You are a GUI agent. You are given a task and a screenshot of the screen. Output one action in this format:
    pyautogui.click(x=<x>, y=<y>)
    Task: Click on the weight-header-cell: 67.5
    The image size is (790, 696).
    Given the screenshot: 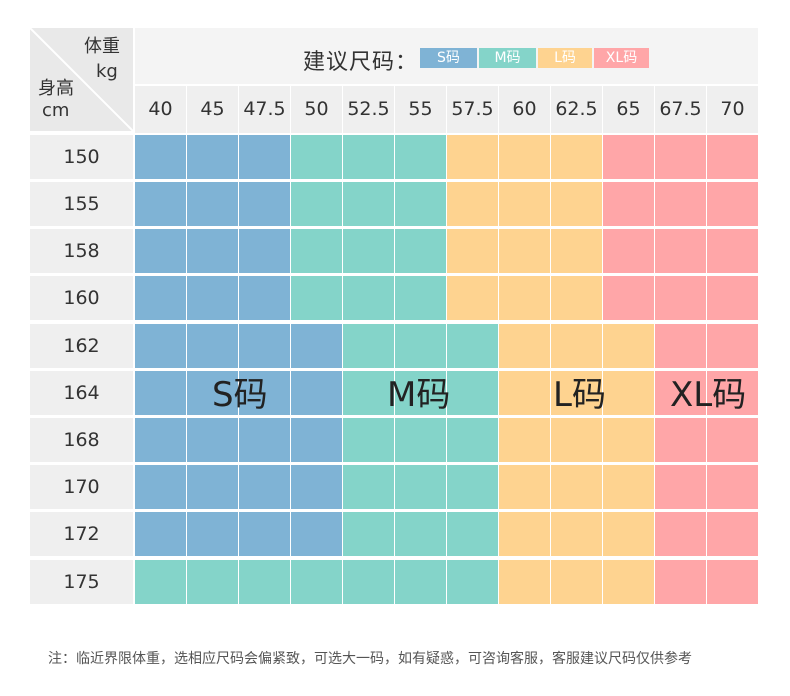 What is the action you would take?
    pyautogui.click(x=680, y=109)
    